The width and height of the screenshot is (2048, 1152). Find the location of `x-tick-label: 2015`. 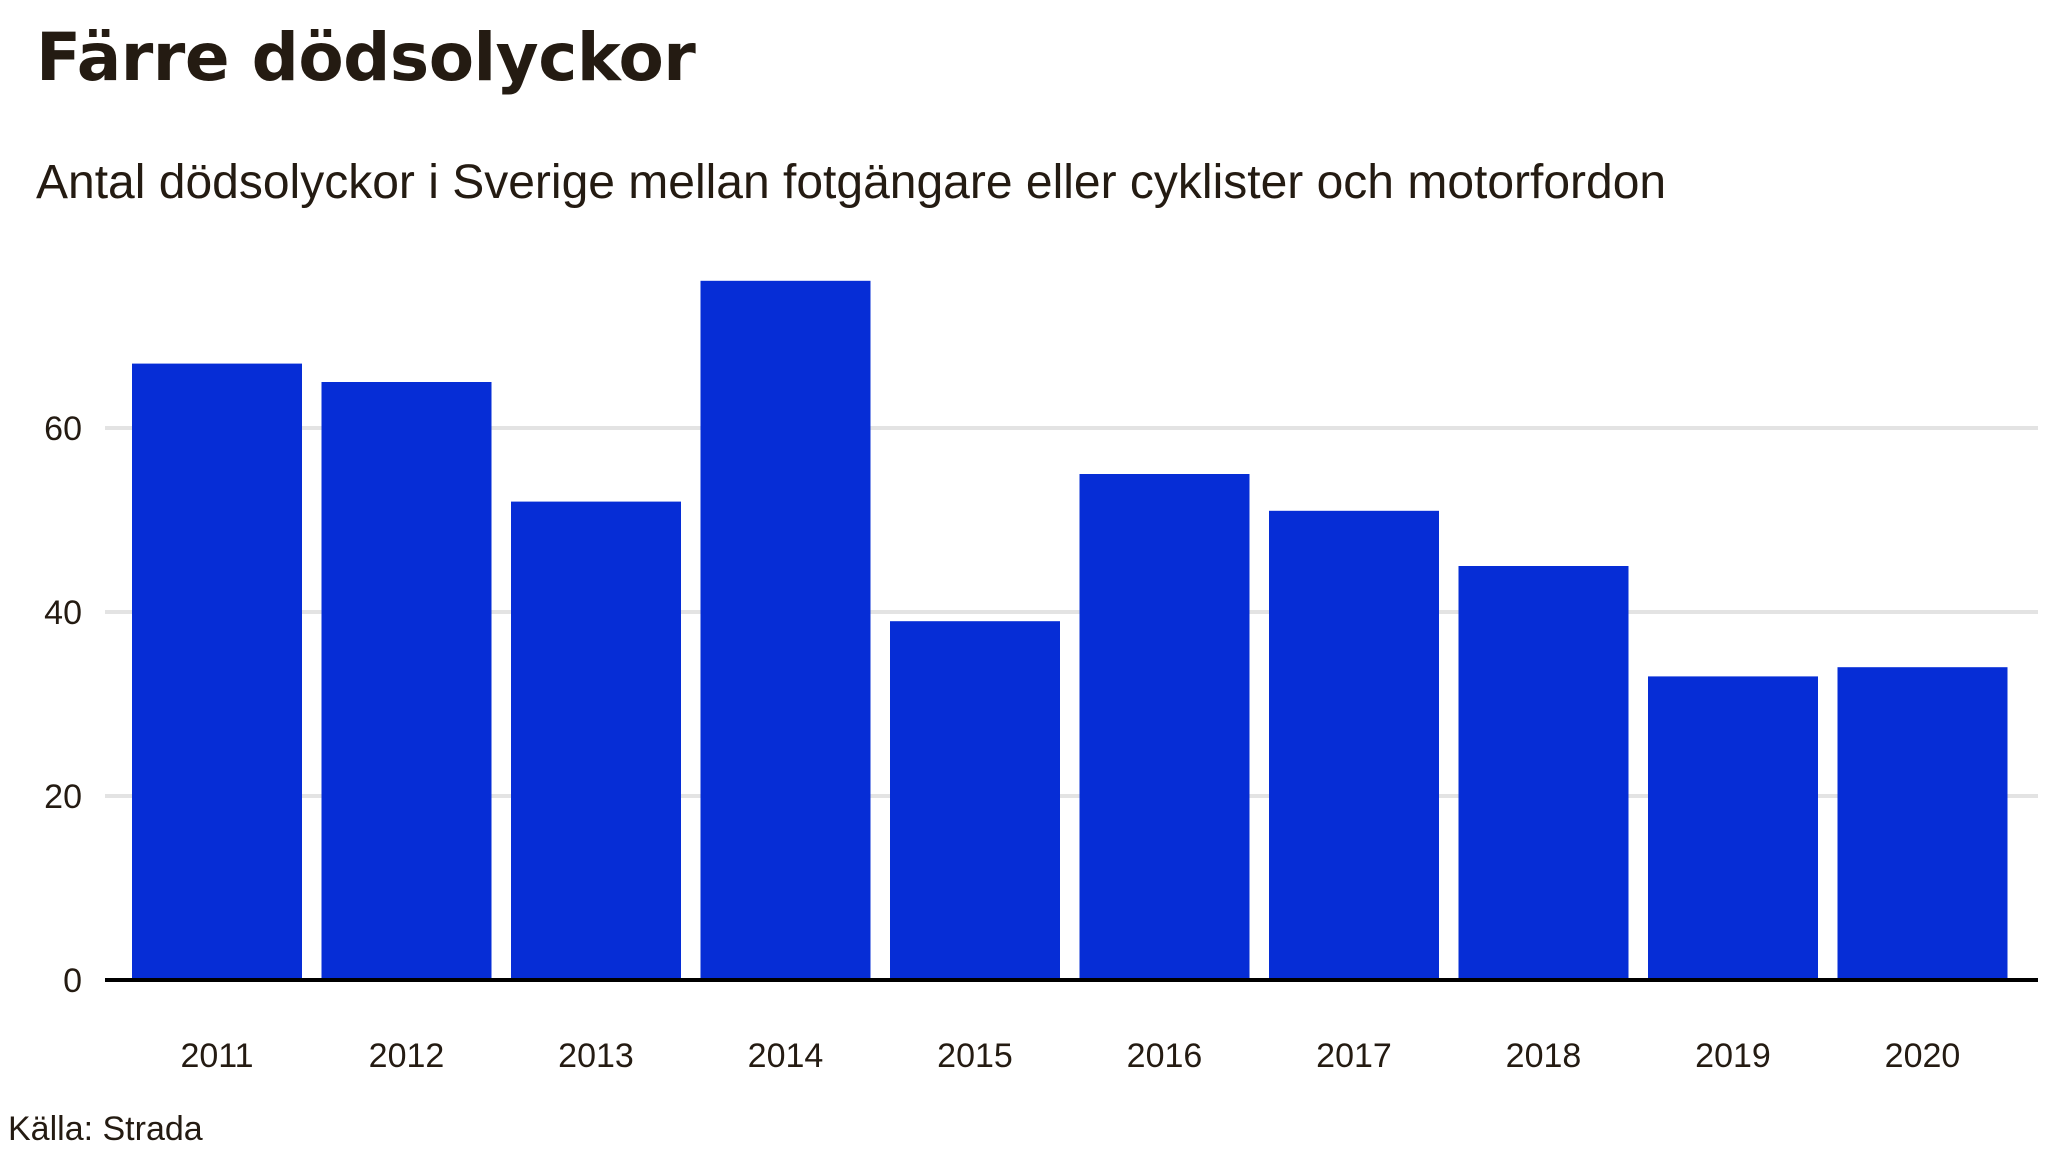

x-tick-label: 2015 is located at coordinates (975, 1056).